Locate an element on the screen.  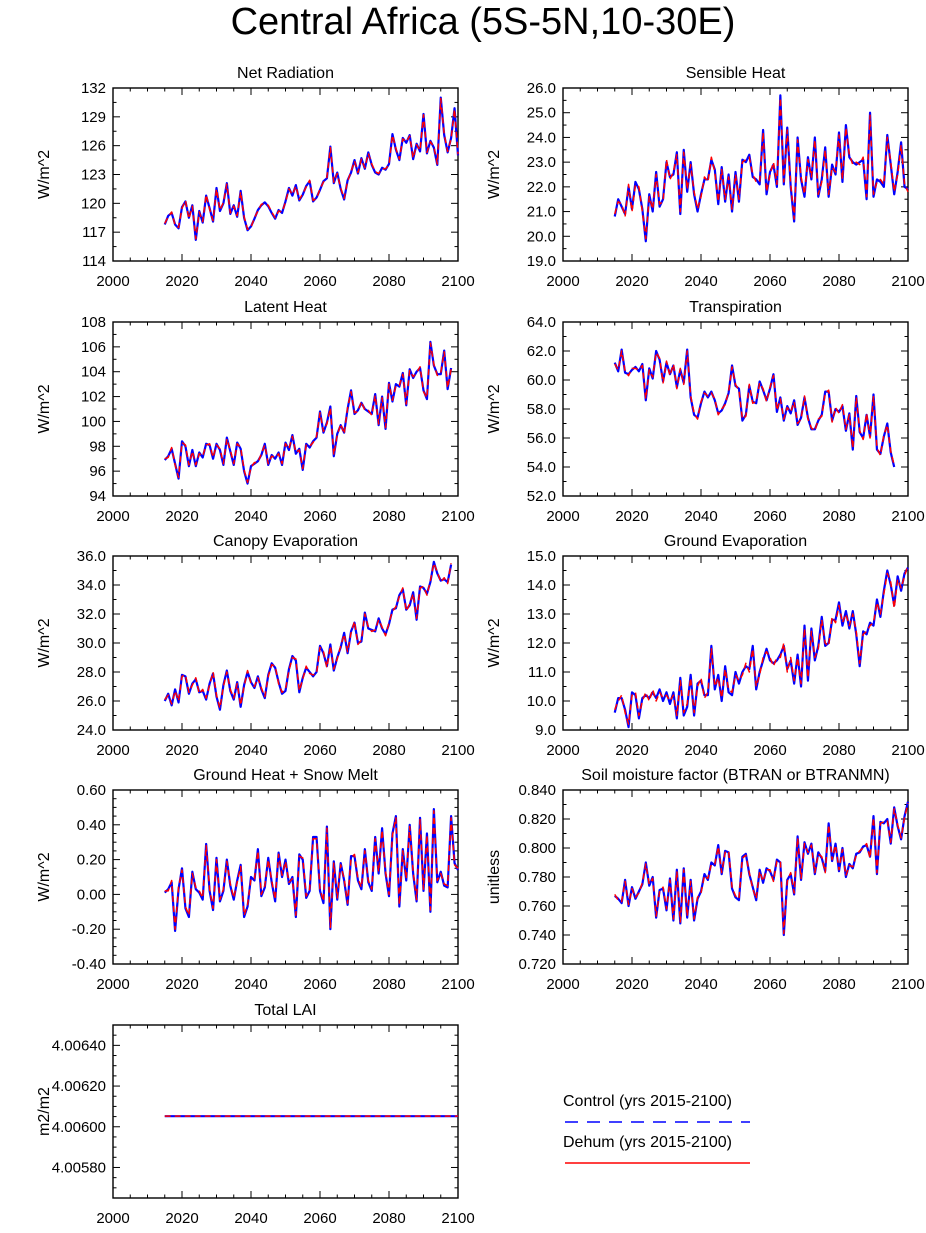
y-tick-label: 106 is located at coordinates (93, 347).